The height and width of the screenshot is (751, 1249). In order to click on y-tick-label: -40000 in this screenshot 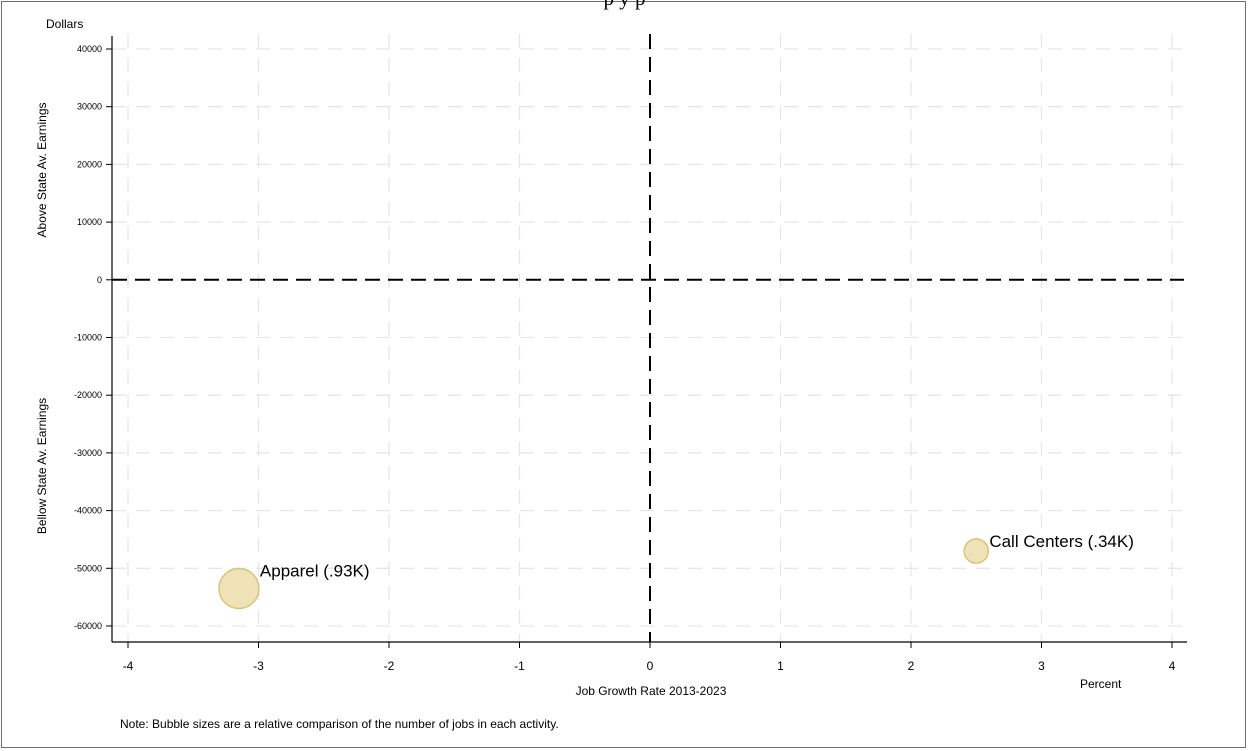, I will do `click(88, 511)`.